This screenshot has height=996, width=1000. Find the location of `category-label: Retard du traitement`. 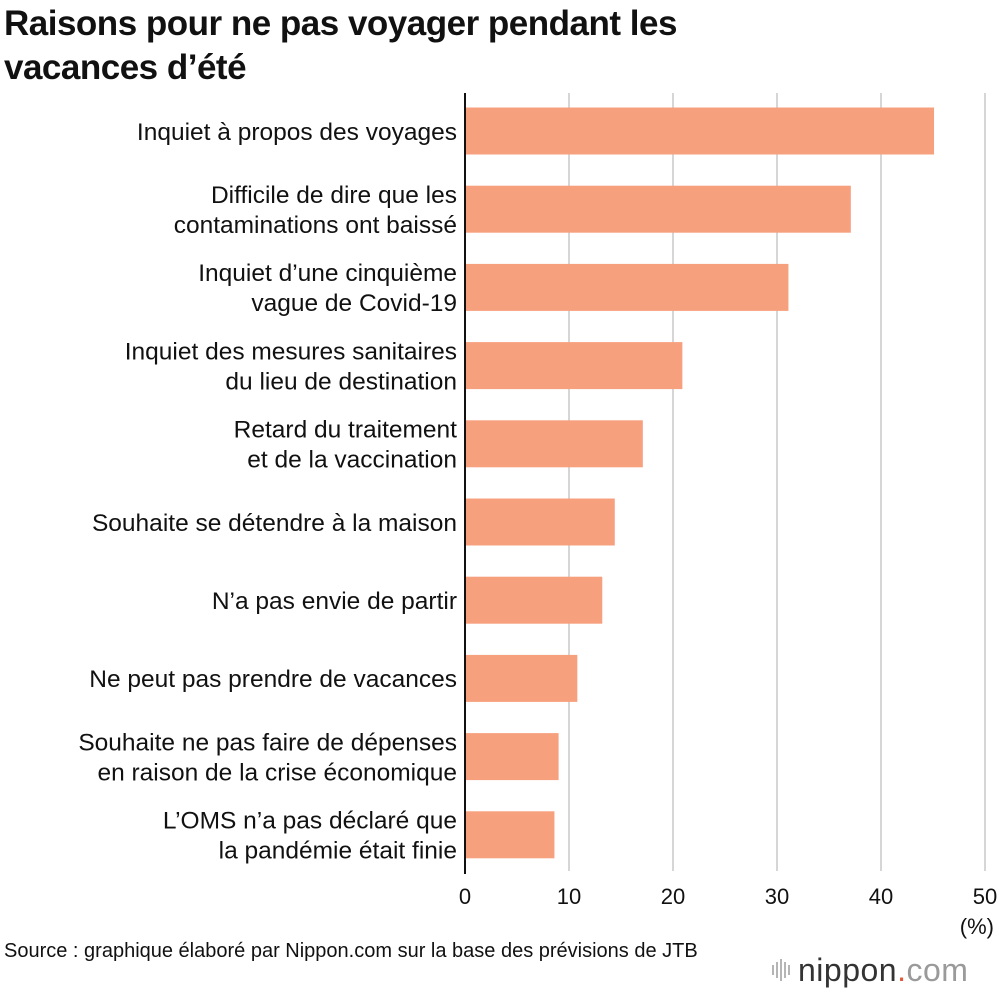

category-label: Retard du traitement is located at coordinates (346, 430).